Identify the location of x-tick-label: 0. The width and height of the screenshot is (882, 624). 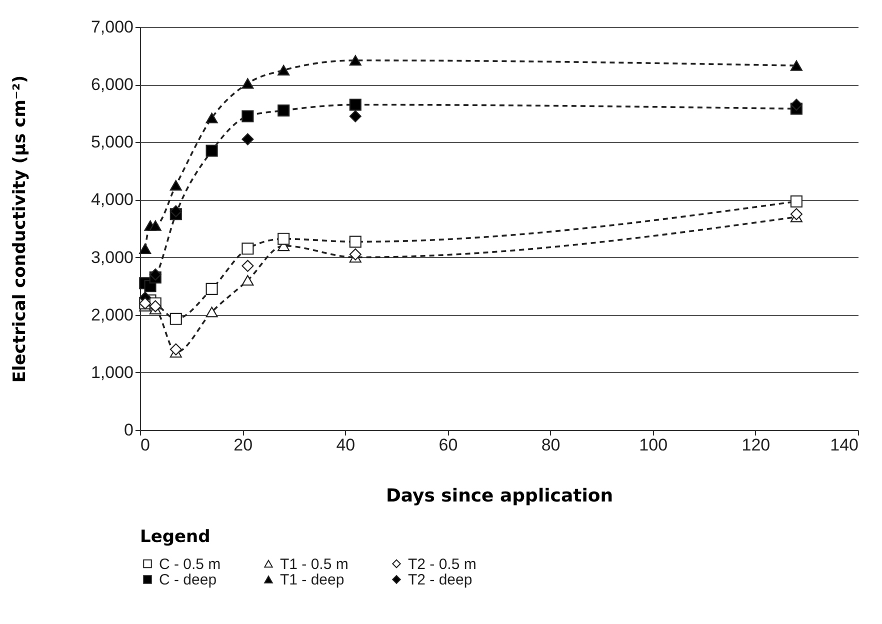
(145, 445).